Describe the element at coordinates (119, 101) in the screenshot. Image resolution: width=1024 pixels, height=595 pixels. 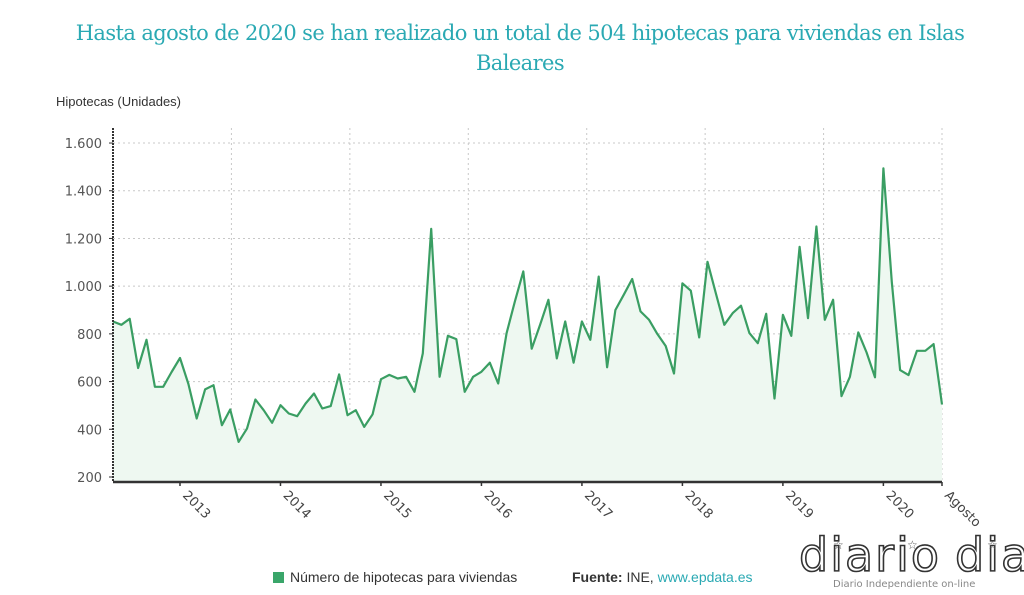
I see `y-axis-label: Hipotecas (Unidades)` at that location.